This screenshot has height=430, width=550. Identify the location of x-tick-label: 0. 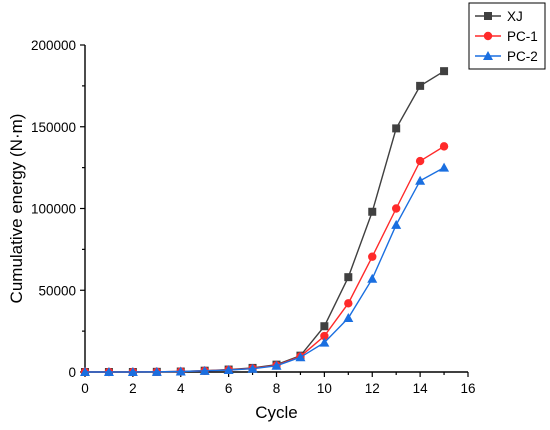
(85, 388).